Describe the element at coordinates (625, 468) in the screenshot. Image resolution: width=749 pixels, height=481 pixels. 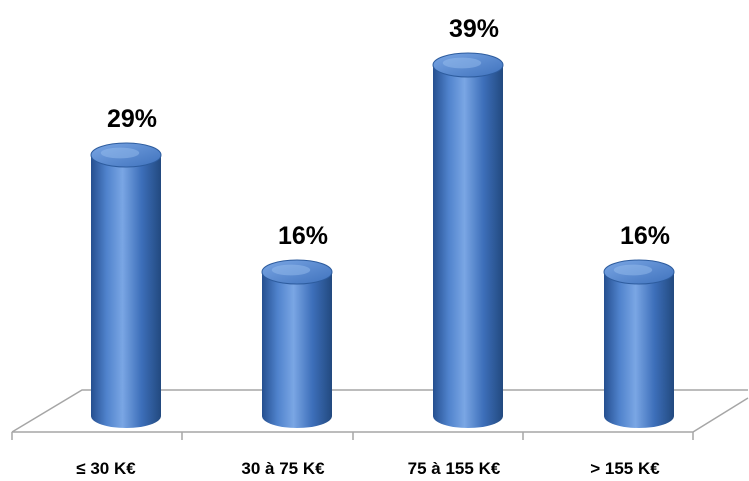
I see `category-label: > 155 K€` at that location.